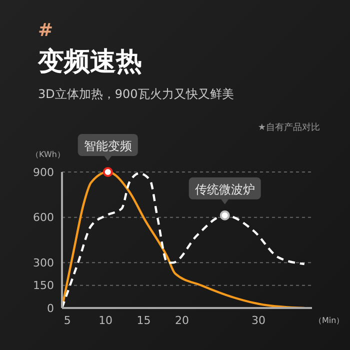 Image resolution: width=350 pixels, height=350 pixels. Describe the element at coordinates (43, 217) in the screenshot. I see `y-tick-label: 600` at that location.